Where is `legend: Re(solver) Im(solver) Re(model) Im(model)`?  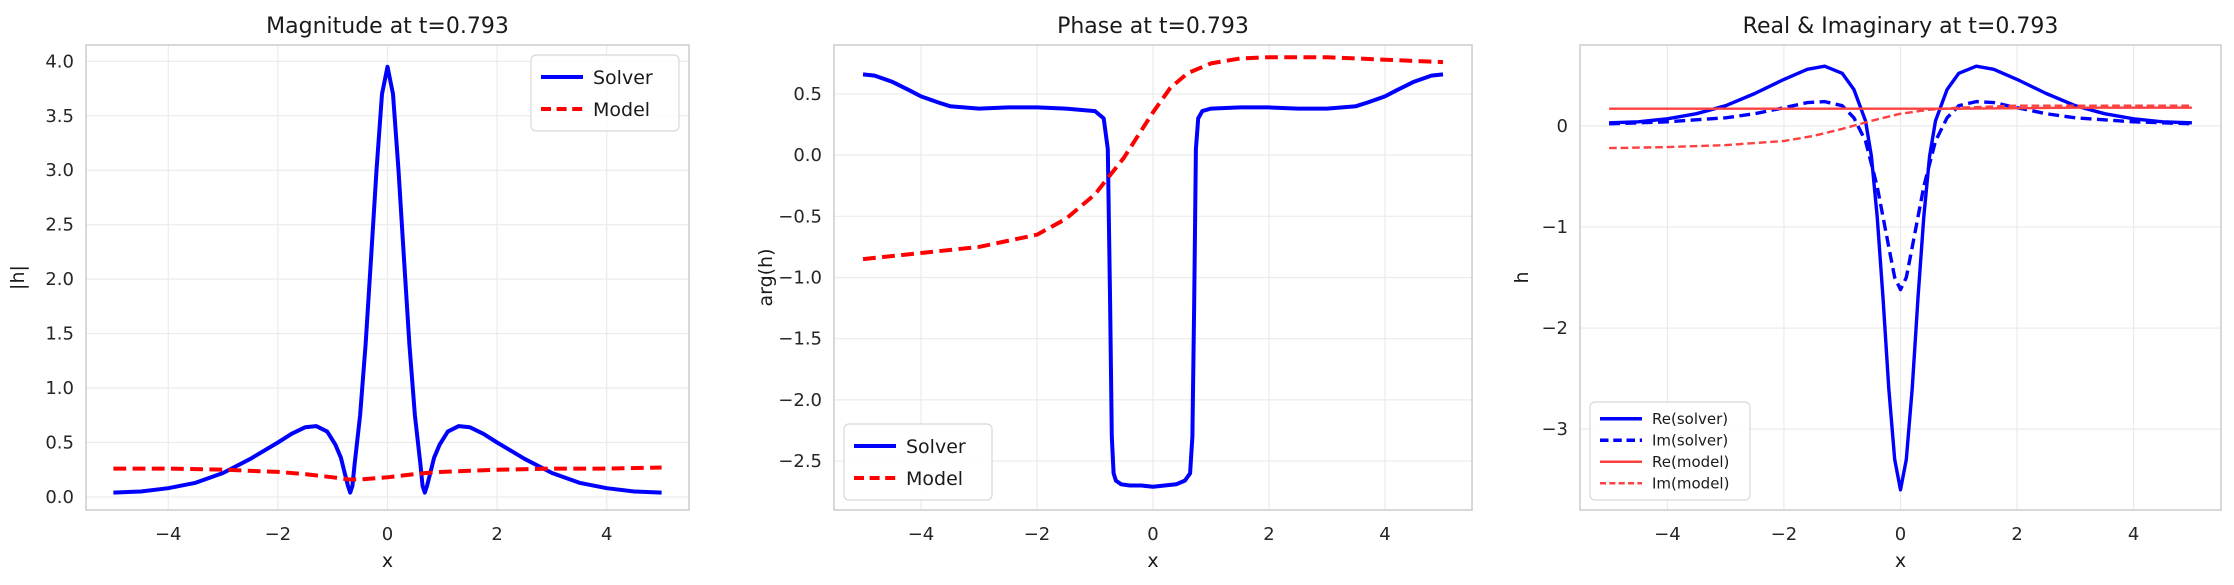
legend: Re(solver) Im(solver) Re(model) Im(model) is located at coordinates (1670, 451).